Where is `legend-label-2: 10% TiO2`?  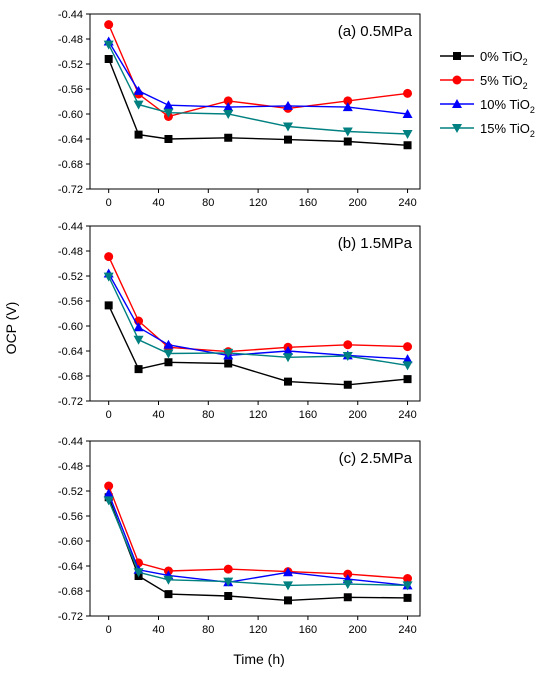 legend-label-2: 10% TiO2 is located at coordinates (507, 106).